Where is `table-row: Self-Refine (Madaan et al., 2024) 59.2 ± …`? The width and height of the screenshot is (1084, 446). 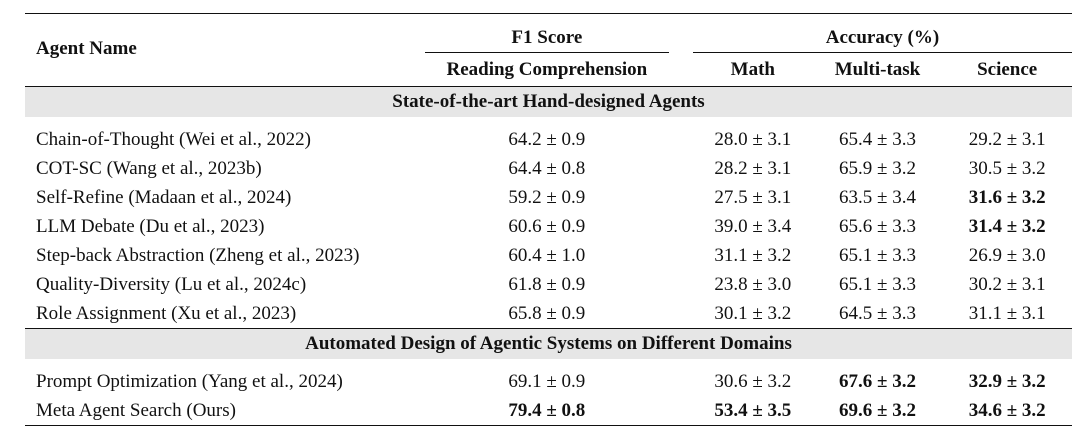 table-row: Self-Refine (Madaan et al., 2024) 59.2 ± … is located at coordinates (548, 197).